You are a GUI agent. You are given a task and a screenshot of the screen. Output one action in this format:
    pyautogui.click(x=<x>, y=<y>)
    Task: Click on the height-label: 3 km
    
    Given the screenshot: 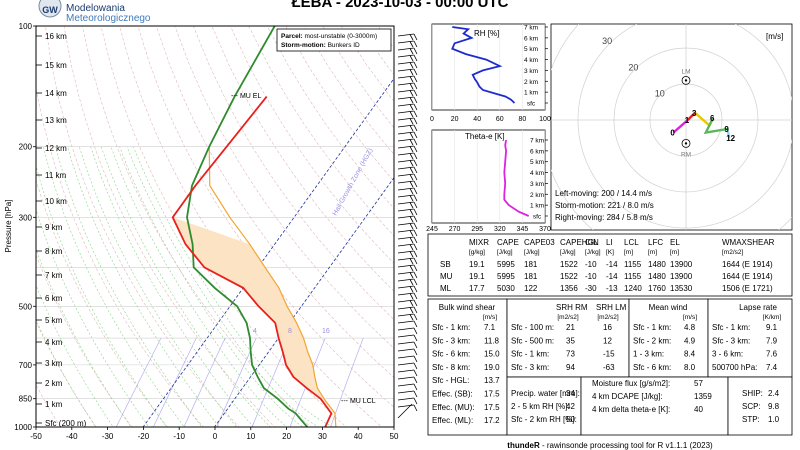 What is the action you would take?
    pyautogui.click(x=54, y=363)
    